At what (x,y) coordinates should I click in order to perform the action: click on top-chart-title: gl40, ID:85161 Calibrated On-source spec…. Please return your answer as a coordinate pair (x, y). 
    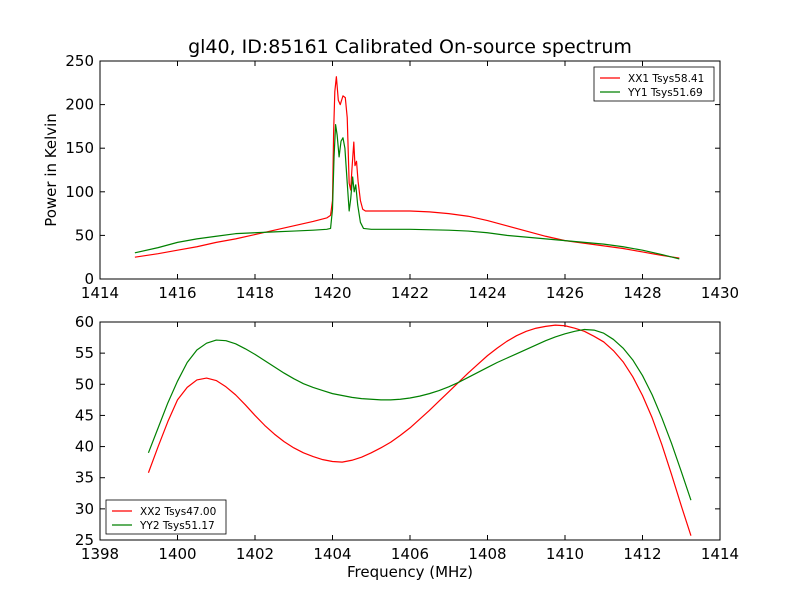
    Looking at the image, I should click on (410, 47).